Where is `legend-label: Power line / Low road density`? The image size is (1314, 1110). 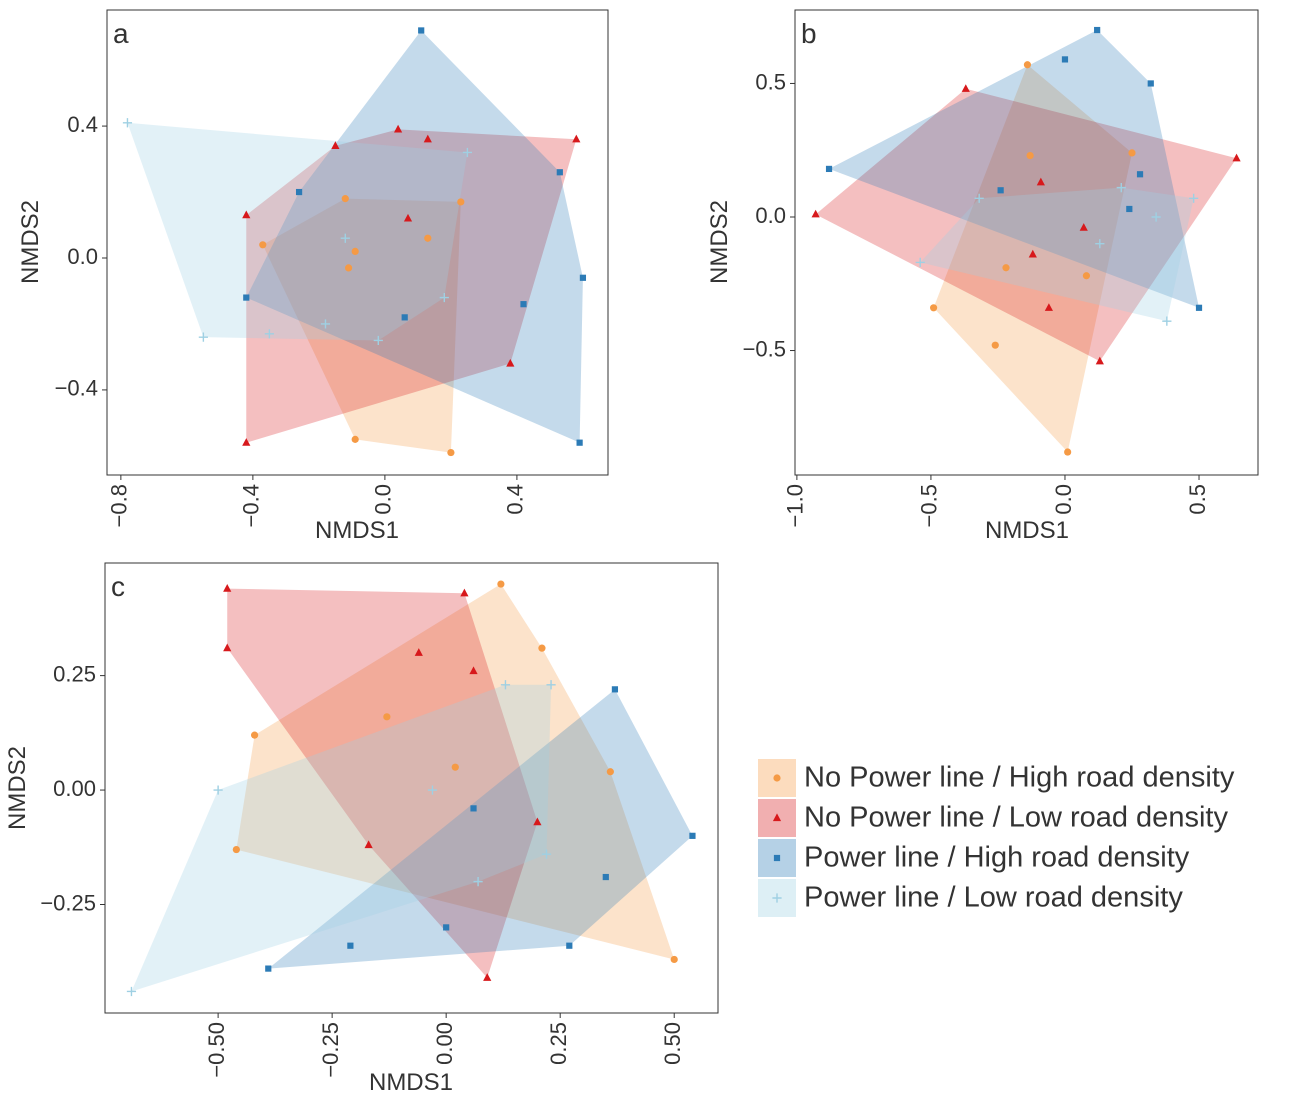 legend-label: Power line / Low road density is located at coordinates (993, 898).